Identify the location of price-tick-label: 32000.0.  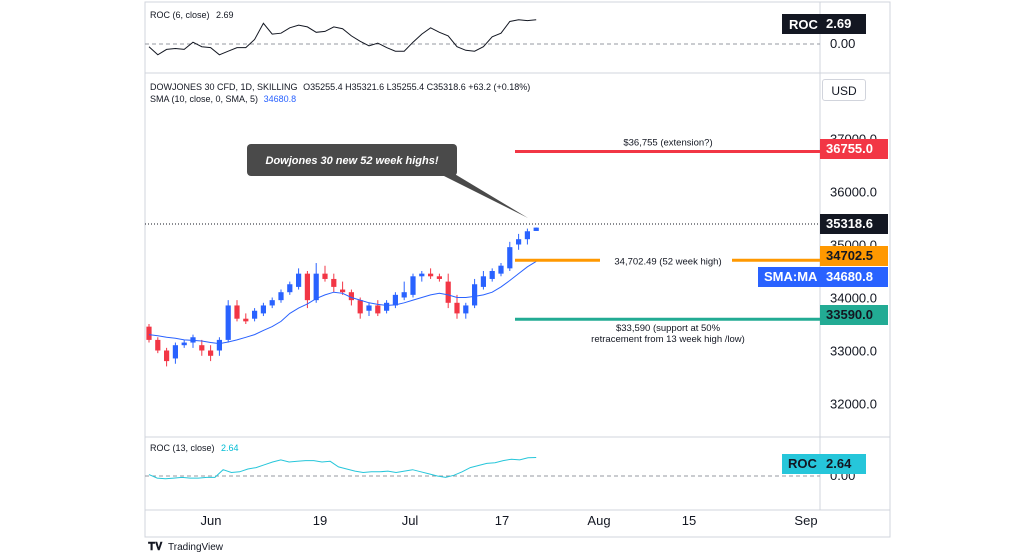
(853, 404).